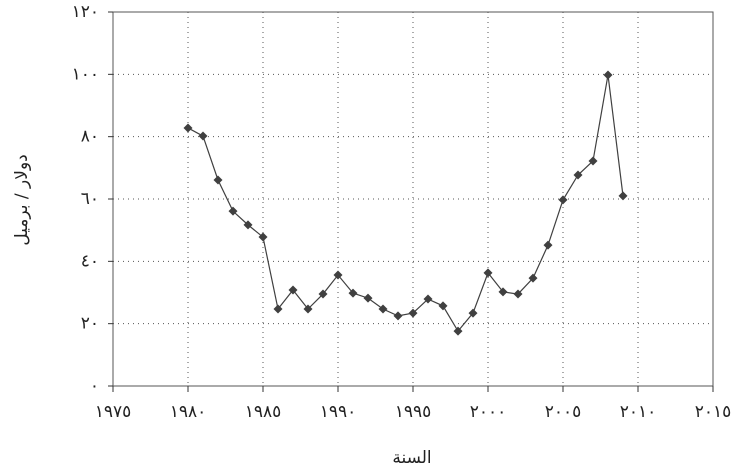 This screenshot has height=472, width=738. What do you see at coordinates (338, 412) in the screenshot?
I see `x-tick-label: ١٩٩٠` at bounding box center [338, 412].